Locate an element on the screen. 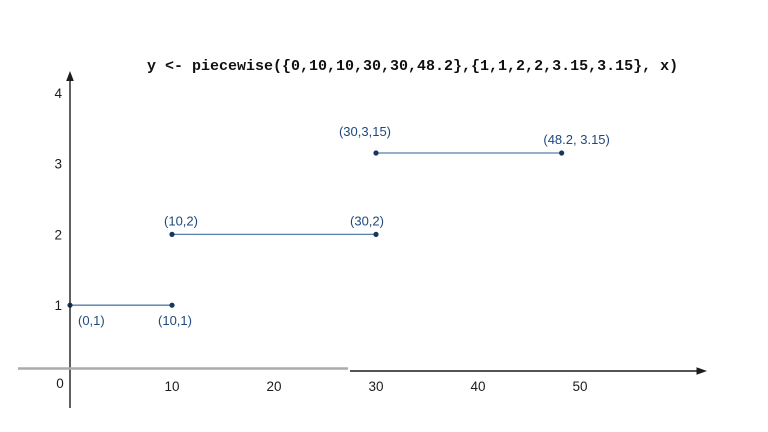 The image size is (768, 432). x-axis-arrow-icon is located at coordinates (701, 371).